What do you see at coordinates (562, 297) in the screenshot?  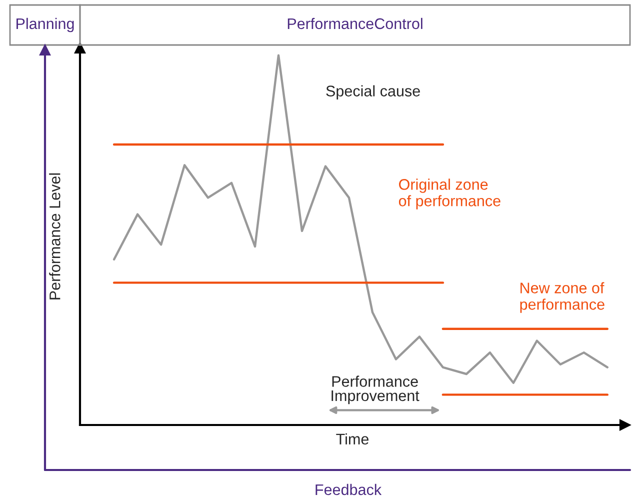 I see `annotation: New zone of performance` at bounding box center [562, 297].